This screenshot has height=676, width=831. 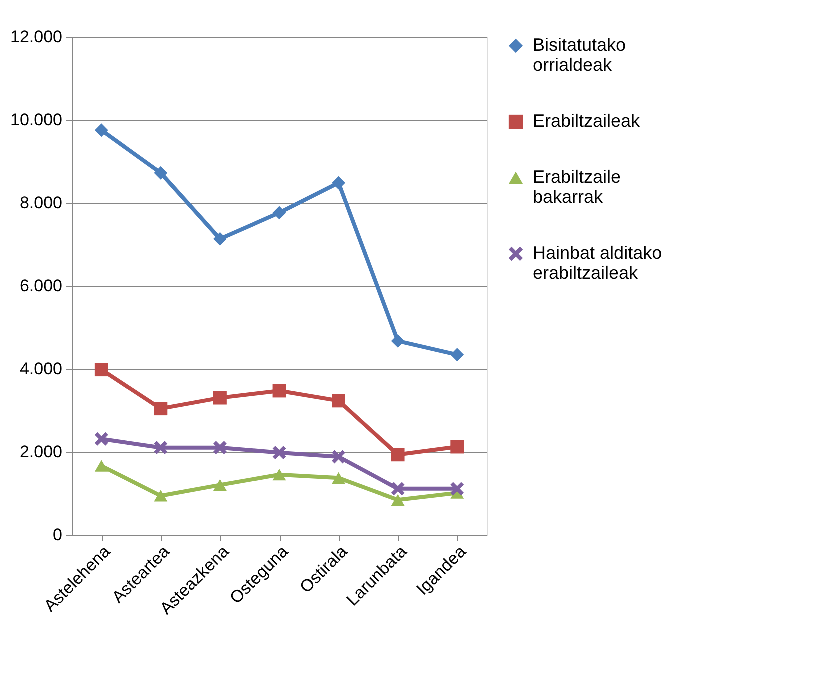 What do you see at coordinates (587, 121) in the screenshot?
I see `legend-label: Erabiltzaileak` at bounding box center [587, 121].